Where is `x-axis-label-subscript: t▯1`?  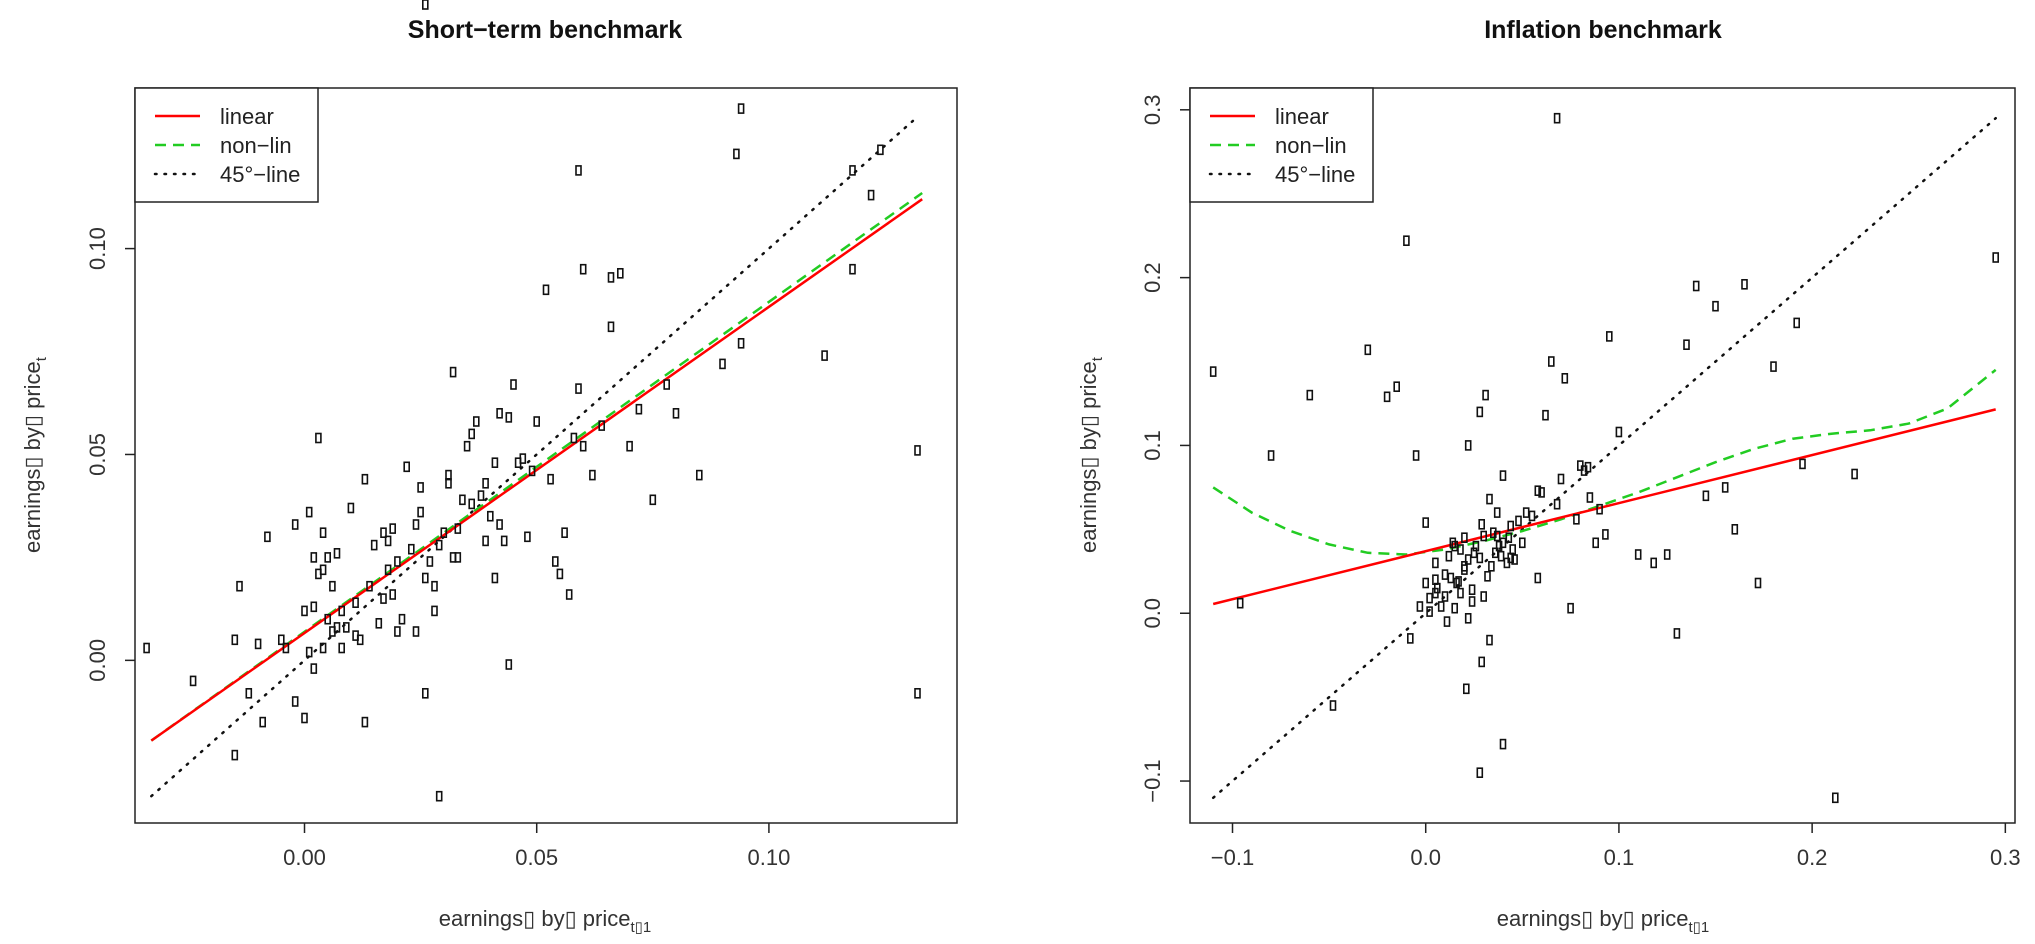 x-axis-label-subscript: t▯1 is located at coordinates (1698, 927).